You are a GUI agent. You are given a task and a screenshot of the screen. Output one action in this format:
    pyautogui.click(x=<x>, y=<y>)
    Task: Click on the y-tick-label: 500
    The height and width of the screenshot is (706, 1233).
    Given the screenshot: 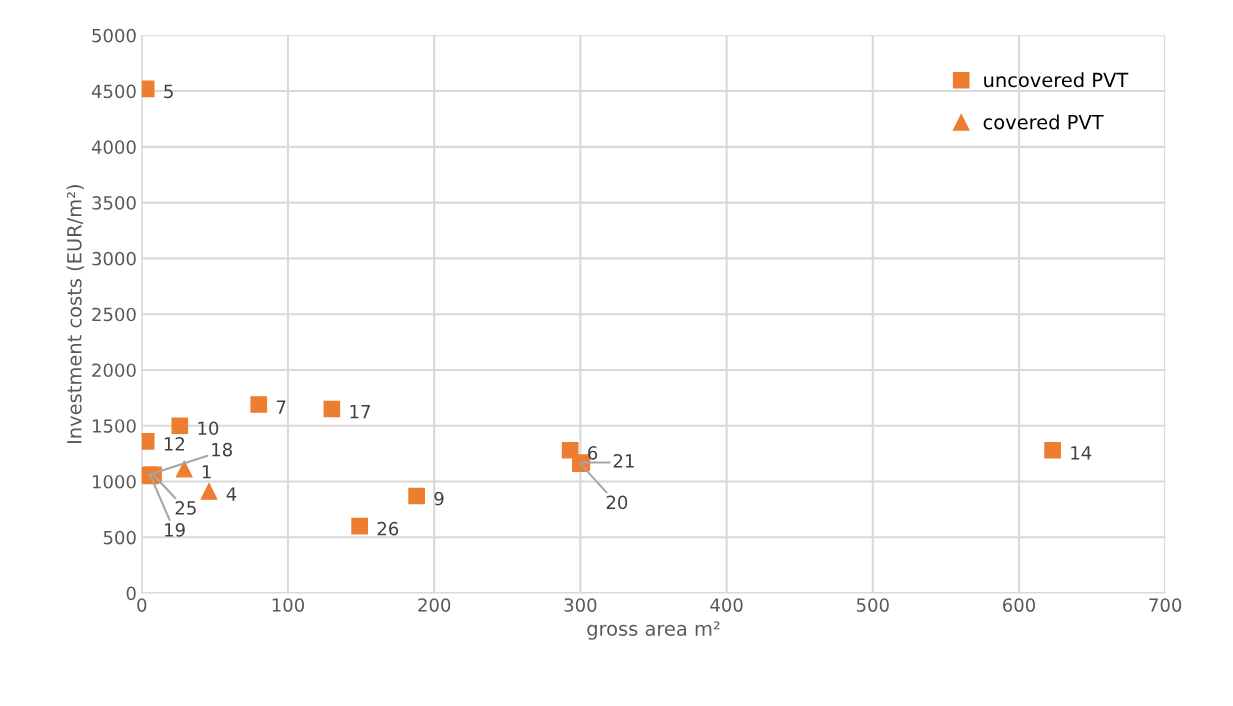 What is the action you would take?
    pyautogui.click(x=119, y=537)
    